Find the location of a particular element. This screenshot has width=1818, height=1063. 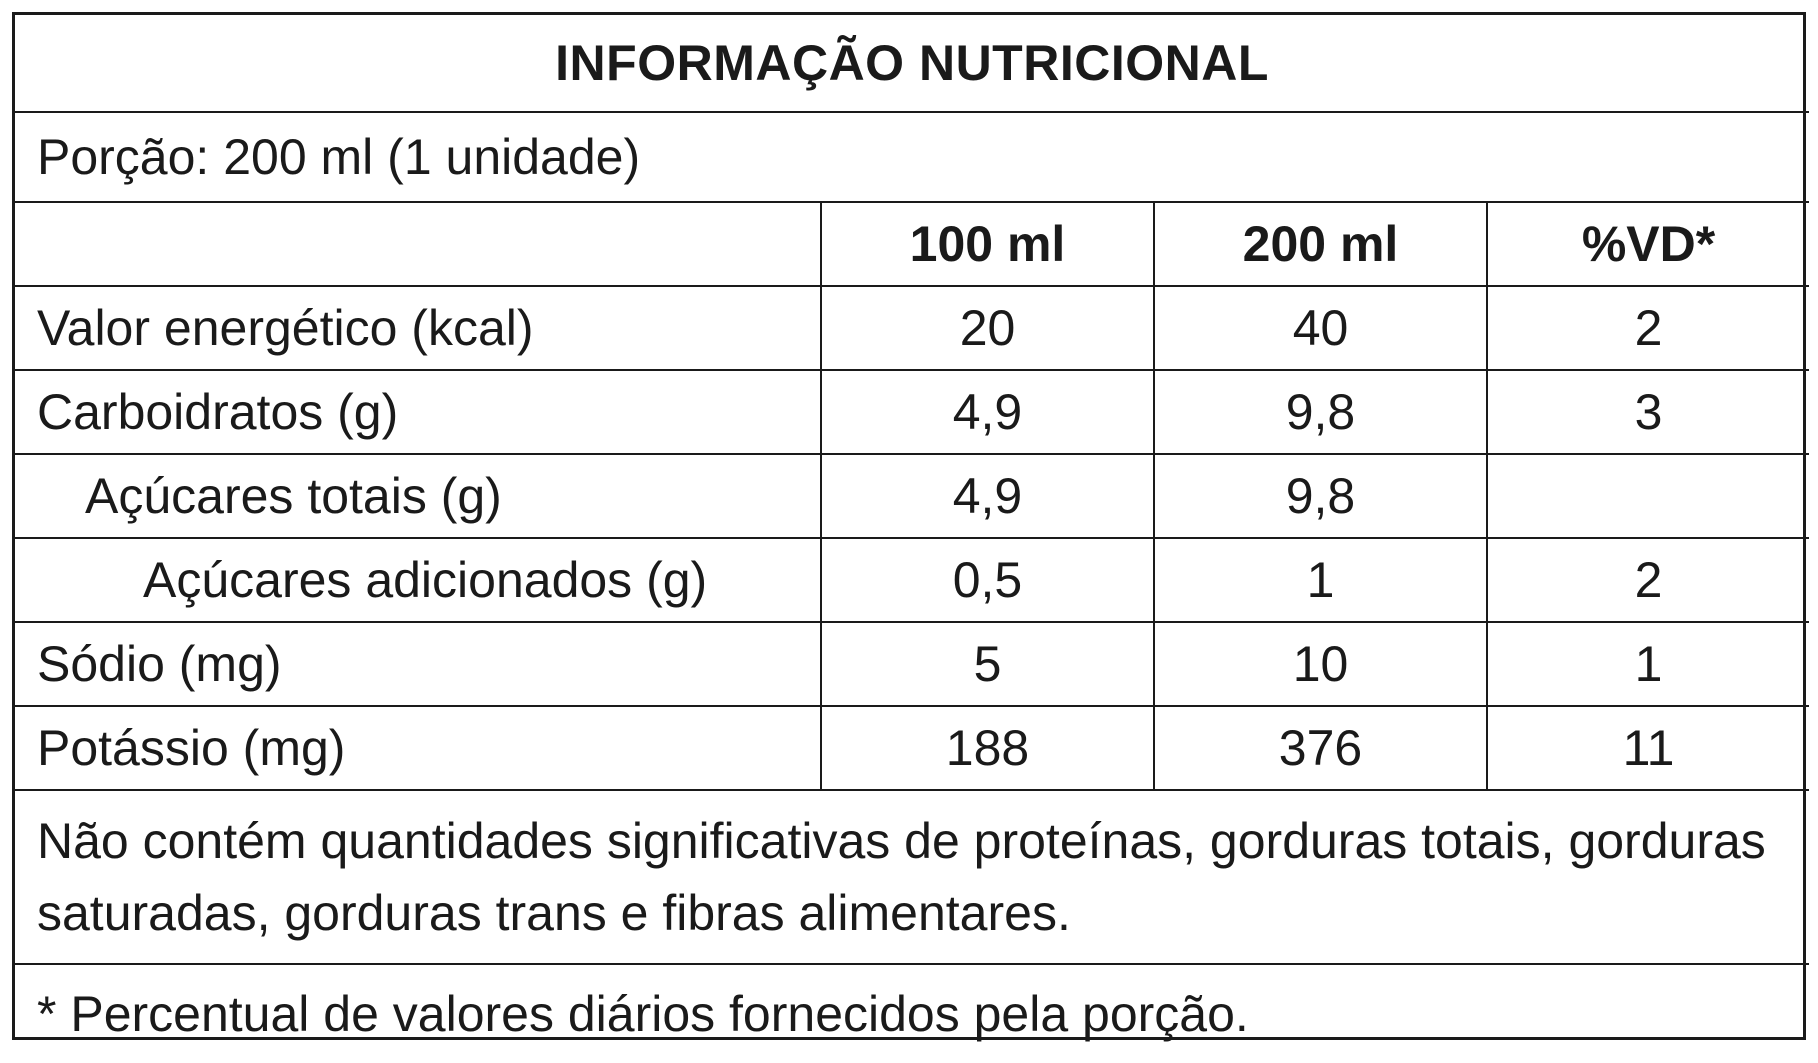

nutrient-name: Sódio (mg) is located at coordinates (418, 664).